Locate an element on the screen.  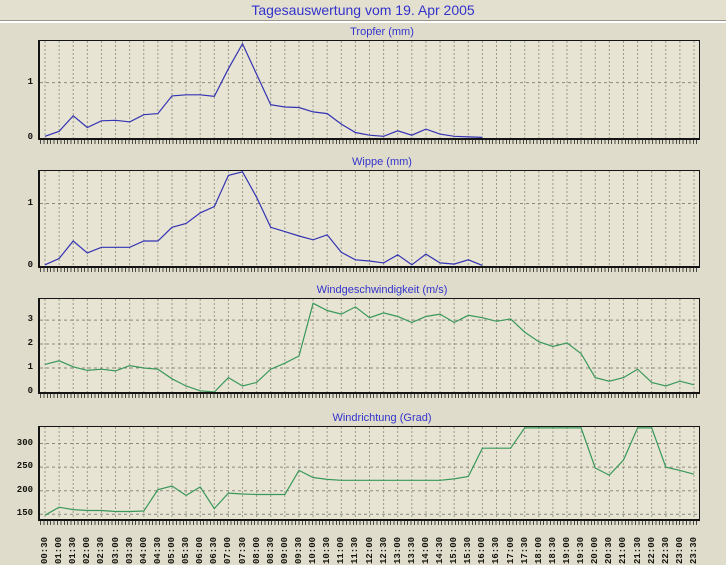
windgeschwindigkeit-series is located at coordinates (369, 347).